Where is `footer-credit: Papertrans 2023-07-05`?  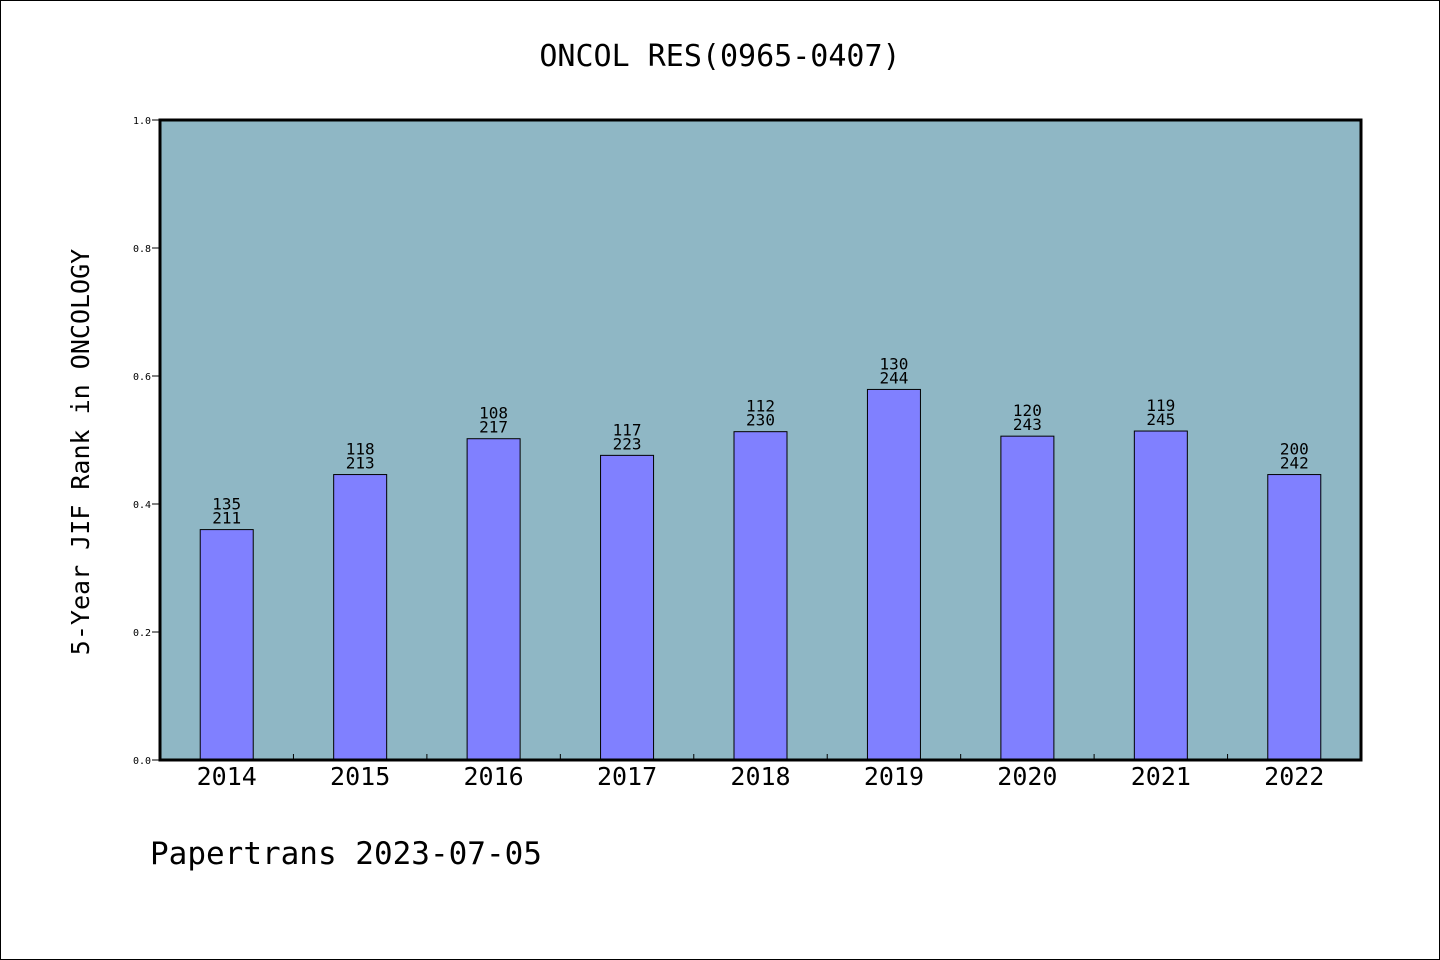 footer-credit: Papertrans 2023-07-05 is located at coordinates (346, 854).